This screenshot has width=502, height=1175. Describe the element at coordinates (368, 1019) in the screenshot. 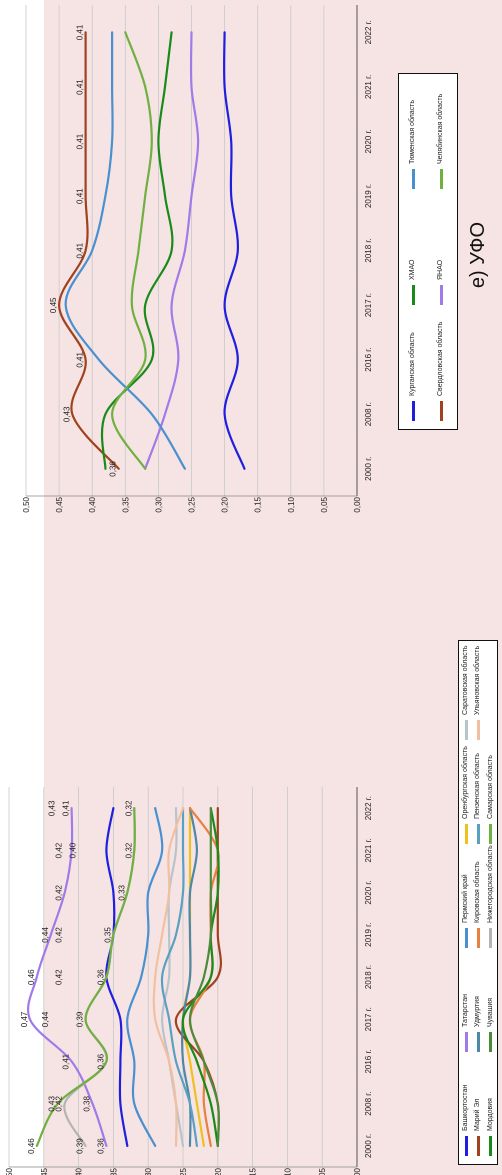

I see `x-tick-label: 2017 г.` at that location.